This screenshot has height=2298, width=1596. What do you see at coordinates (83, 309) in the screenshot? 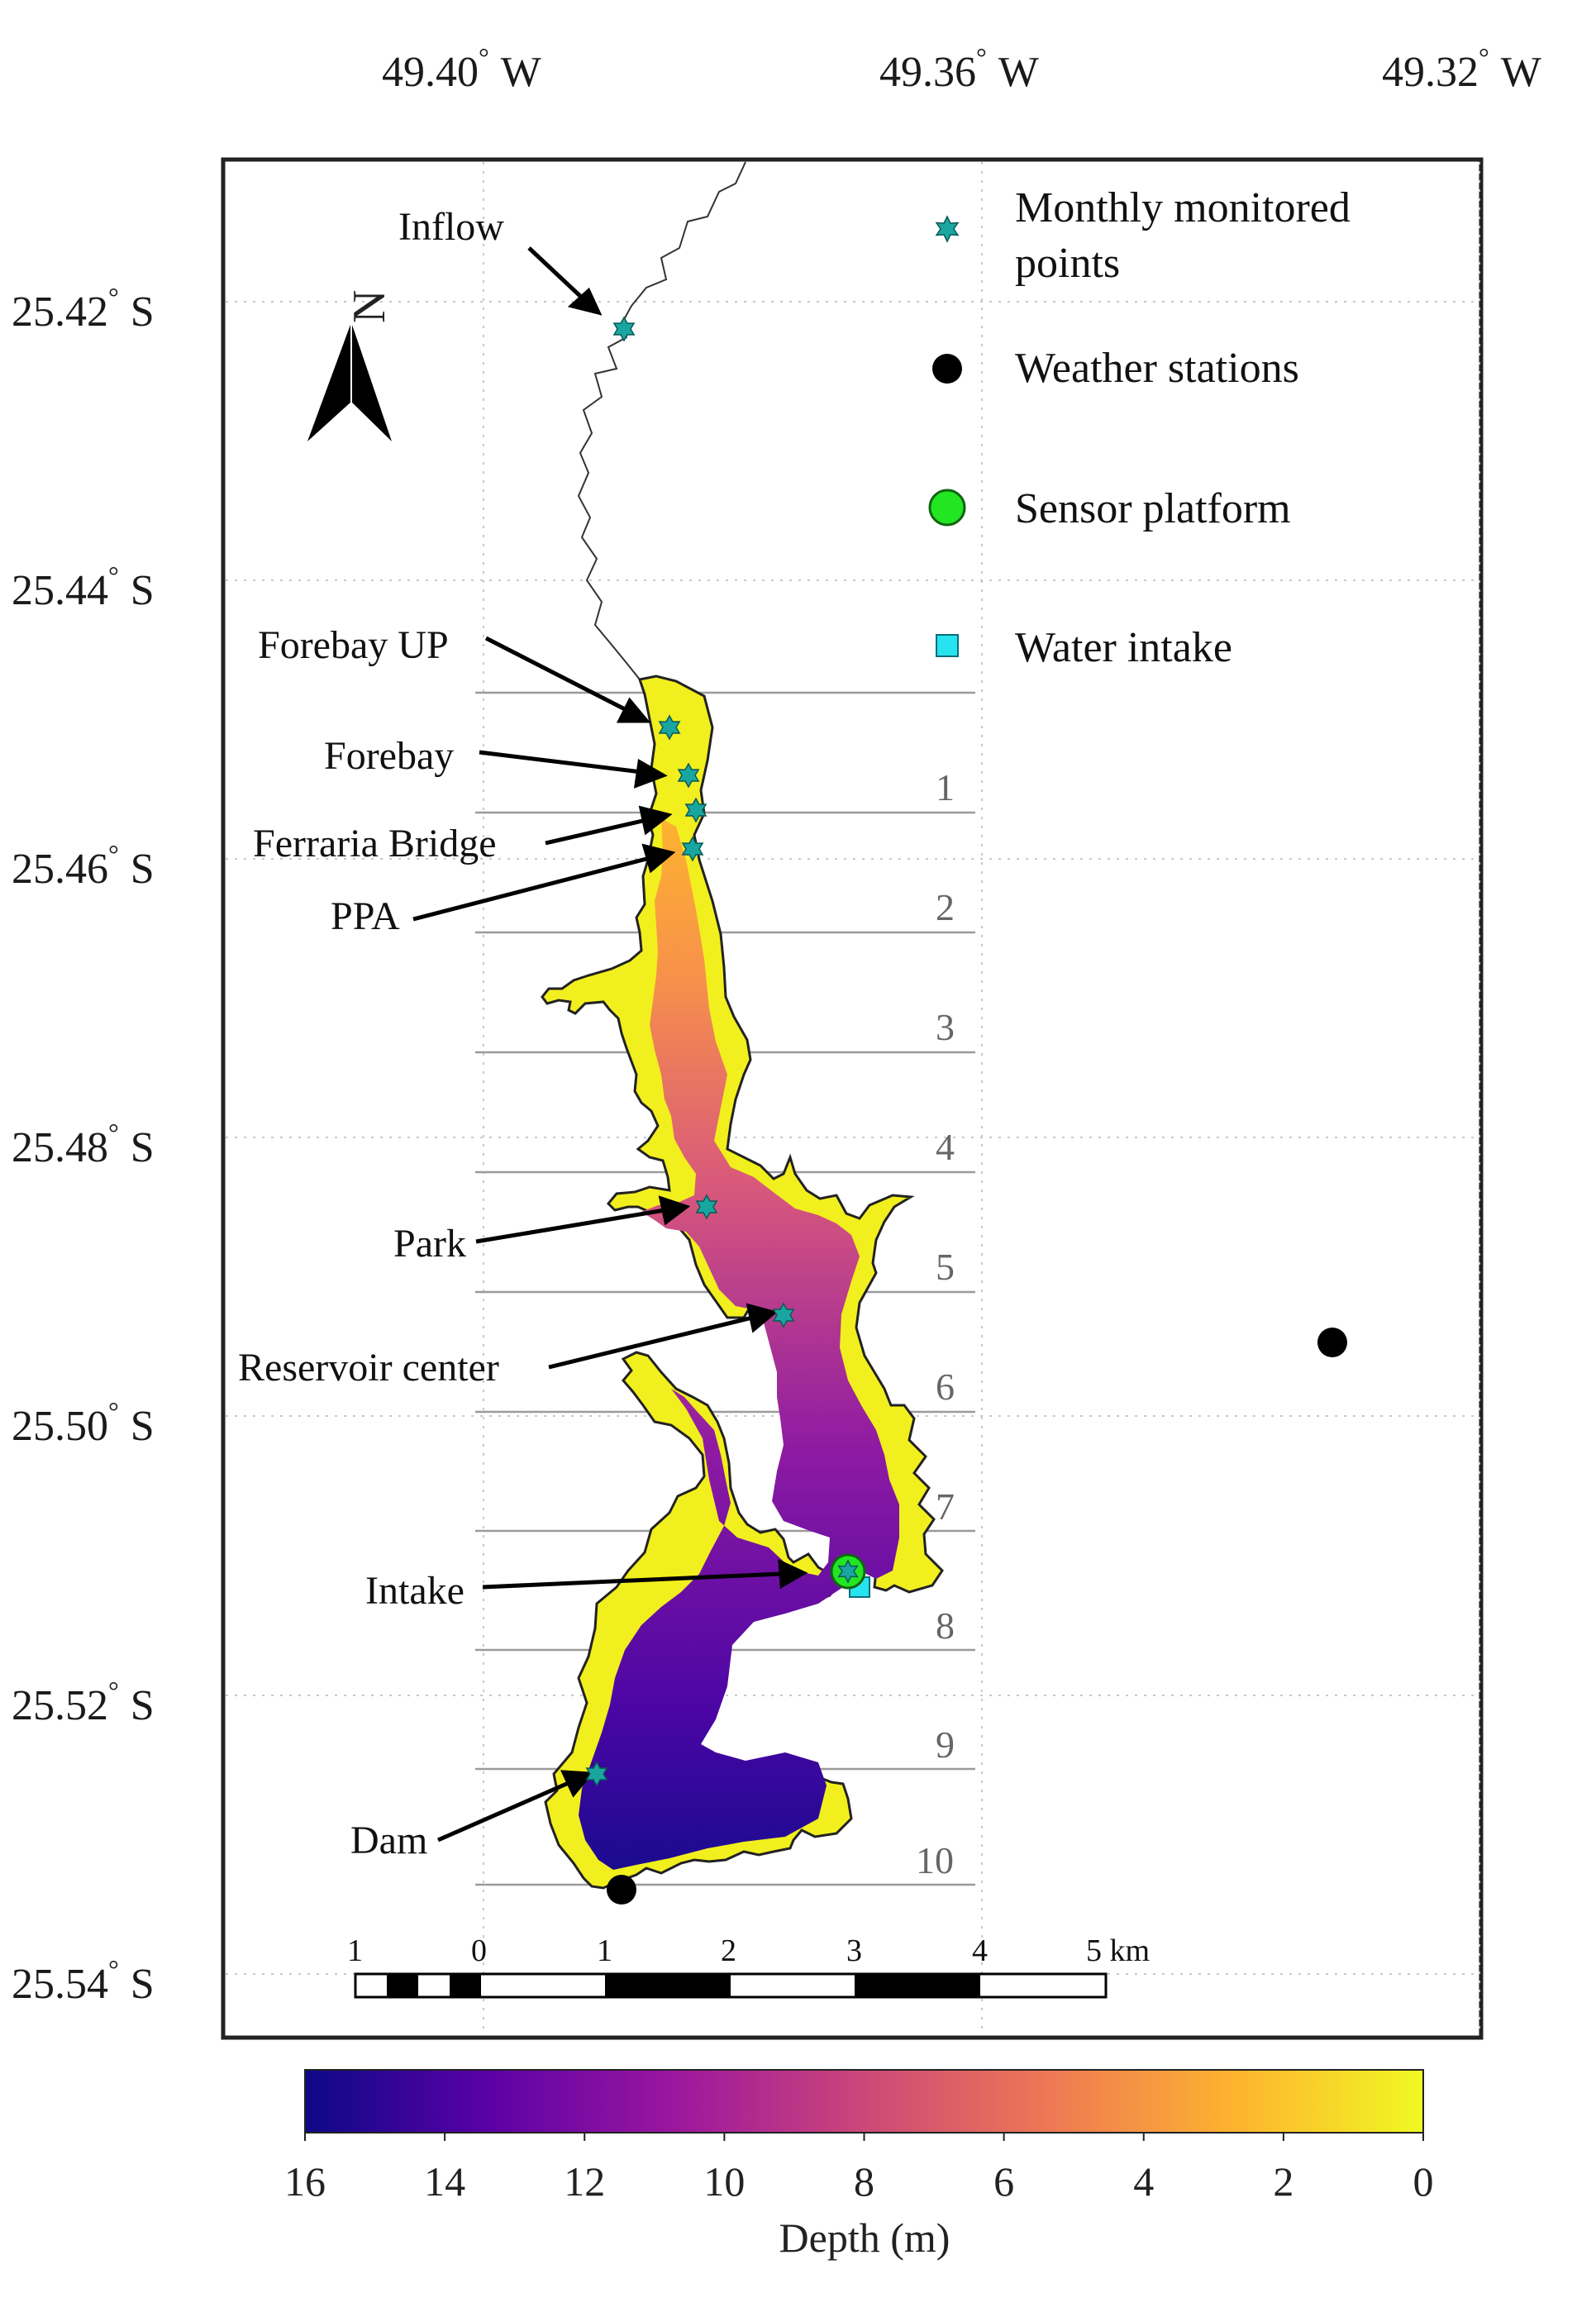
I see `lat-tick-label: 25.42° S` at bounding box center [83, 309].